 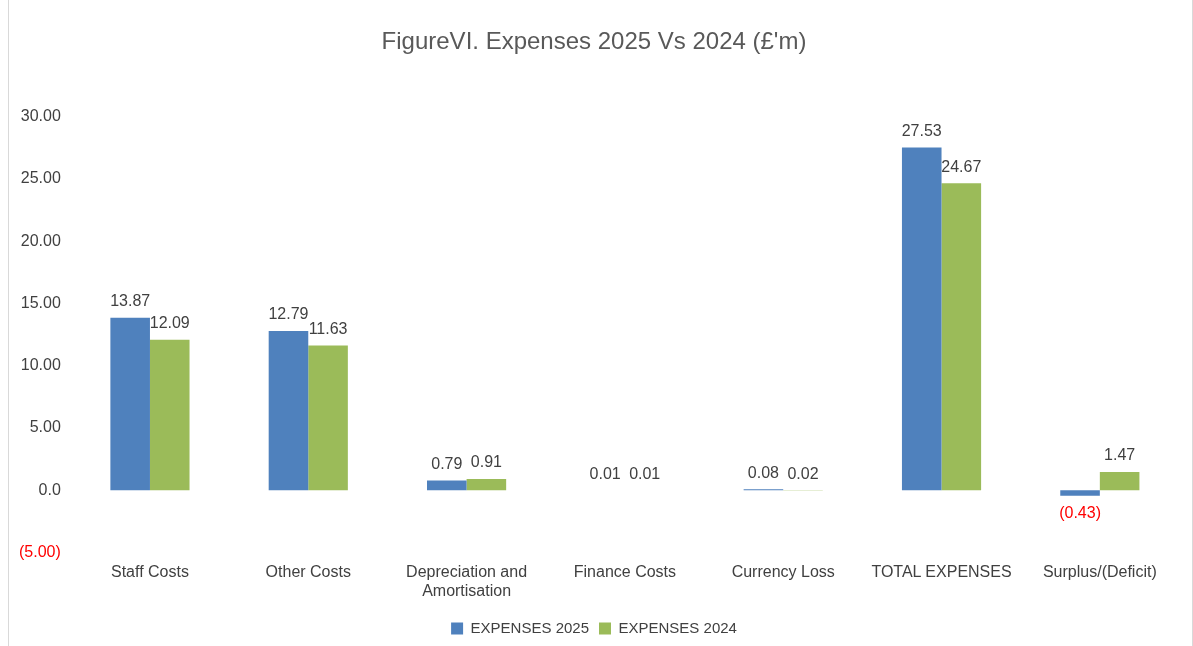 What do you see at coordinates (625, 571) in the screenshot?
I see `x-tick-label: Finance Costs` at bounding box center [625, 571].